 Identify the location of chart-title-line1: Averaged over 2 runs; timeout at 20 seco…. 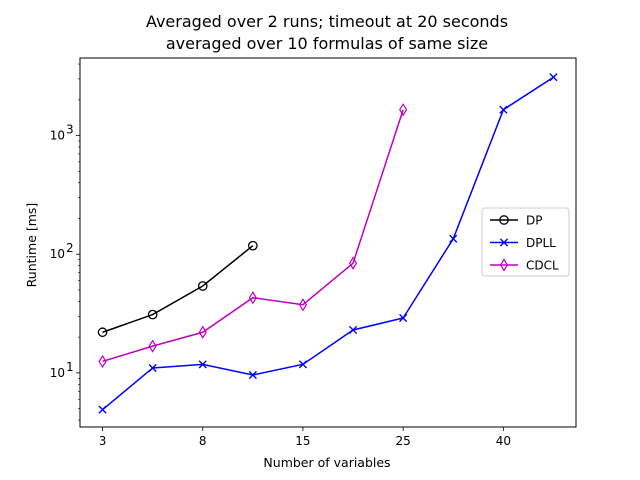
(327, 21).